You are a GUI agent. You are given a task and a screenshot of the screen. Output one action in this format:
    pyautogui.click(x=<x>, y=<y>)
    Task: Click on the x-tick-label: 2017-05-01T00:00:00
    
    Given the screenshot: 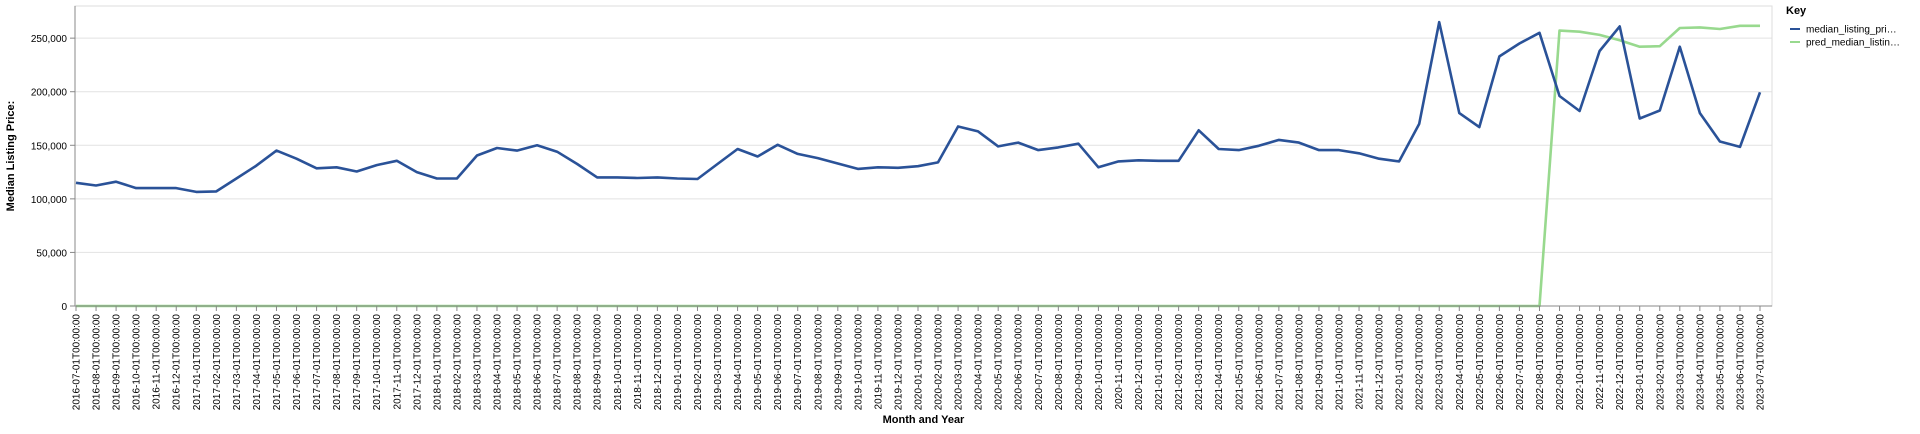 What is the action you would take?
    pyautogui.click(x=277, y=362)
    